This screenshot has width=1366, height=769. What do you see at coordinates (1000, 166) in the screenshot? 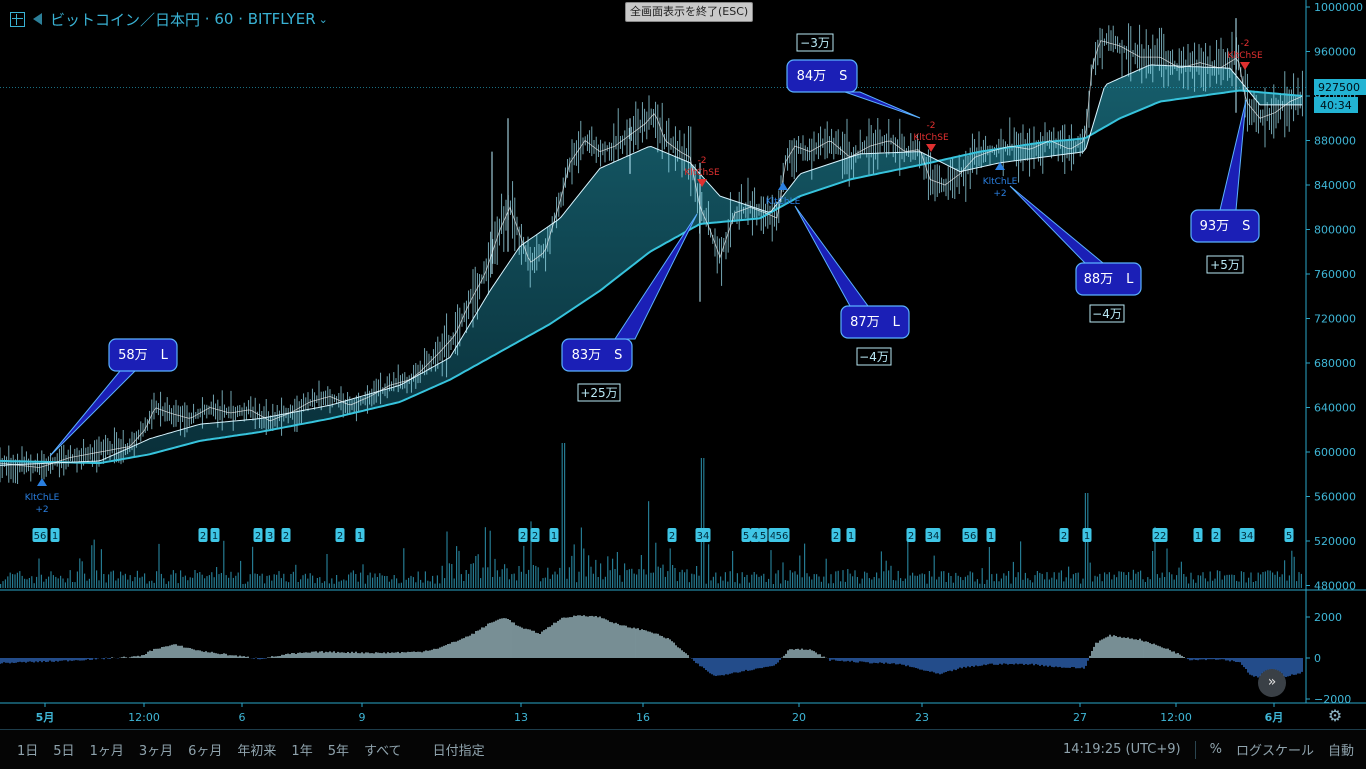
I see `buy-arrow-icon` at bounding box center [1000, 166].